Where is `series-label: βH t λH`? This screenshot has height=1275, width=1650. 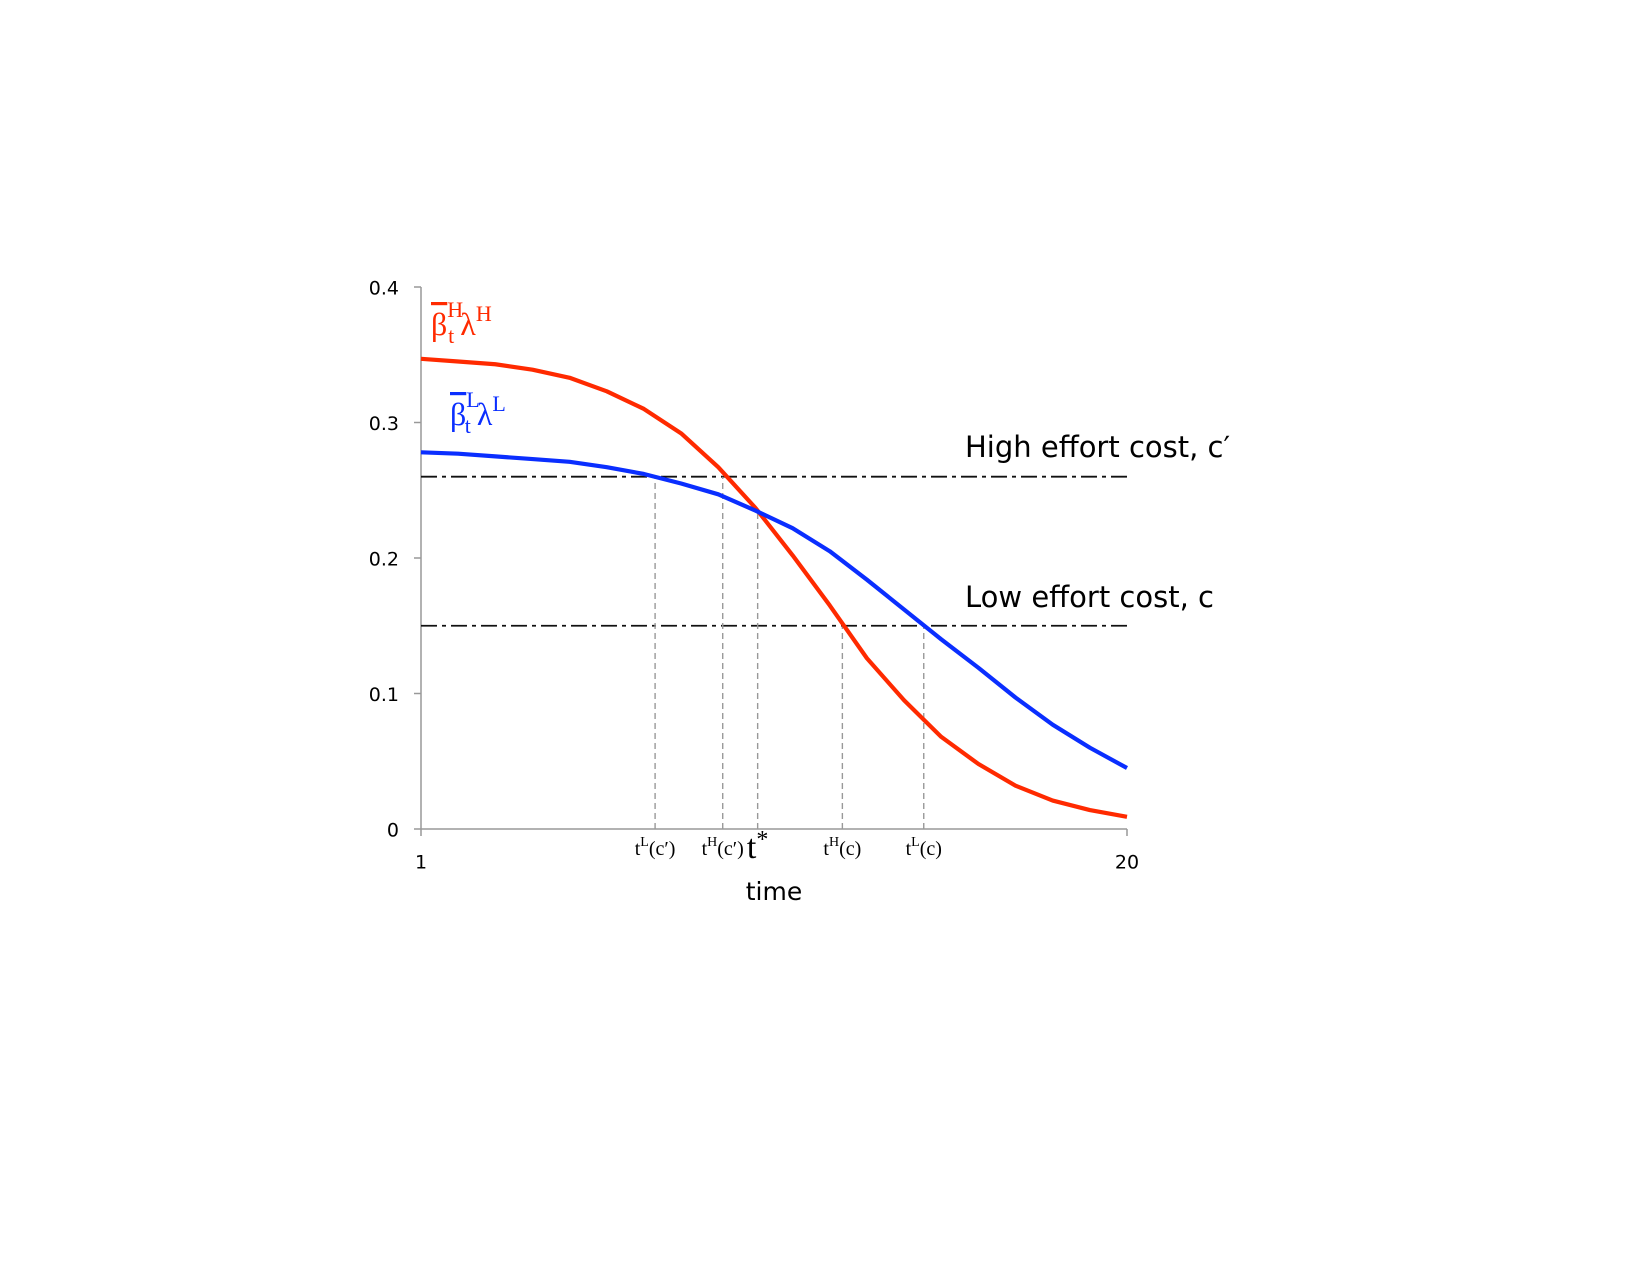 series-label: βH t λH is located at coordinates (461, 322).